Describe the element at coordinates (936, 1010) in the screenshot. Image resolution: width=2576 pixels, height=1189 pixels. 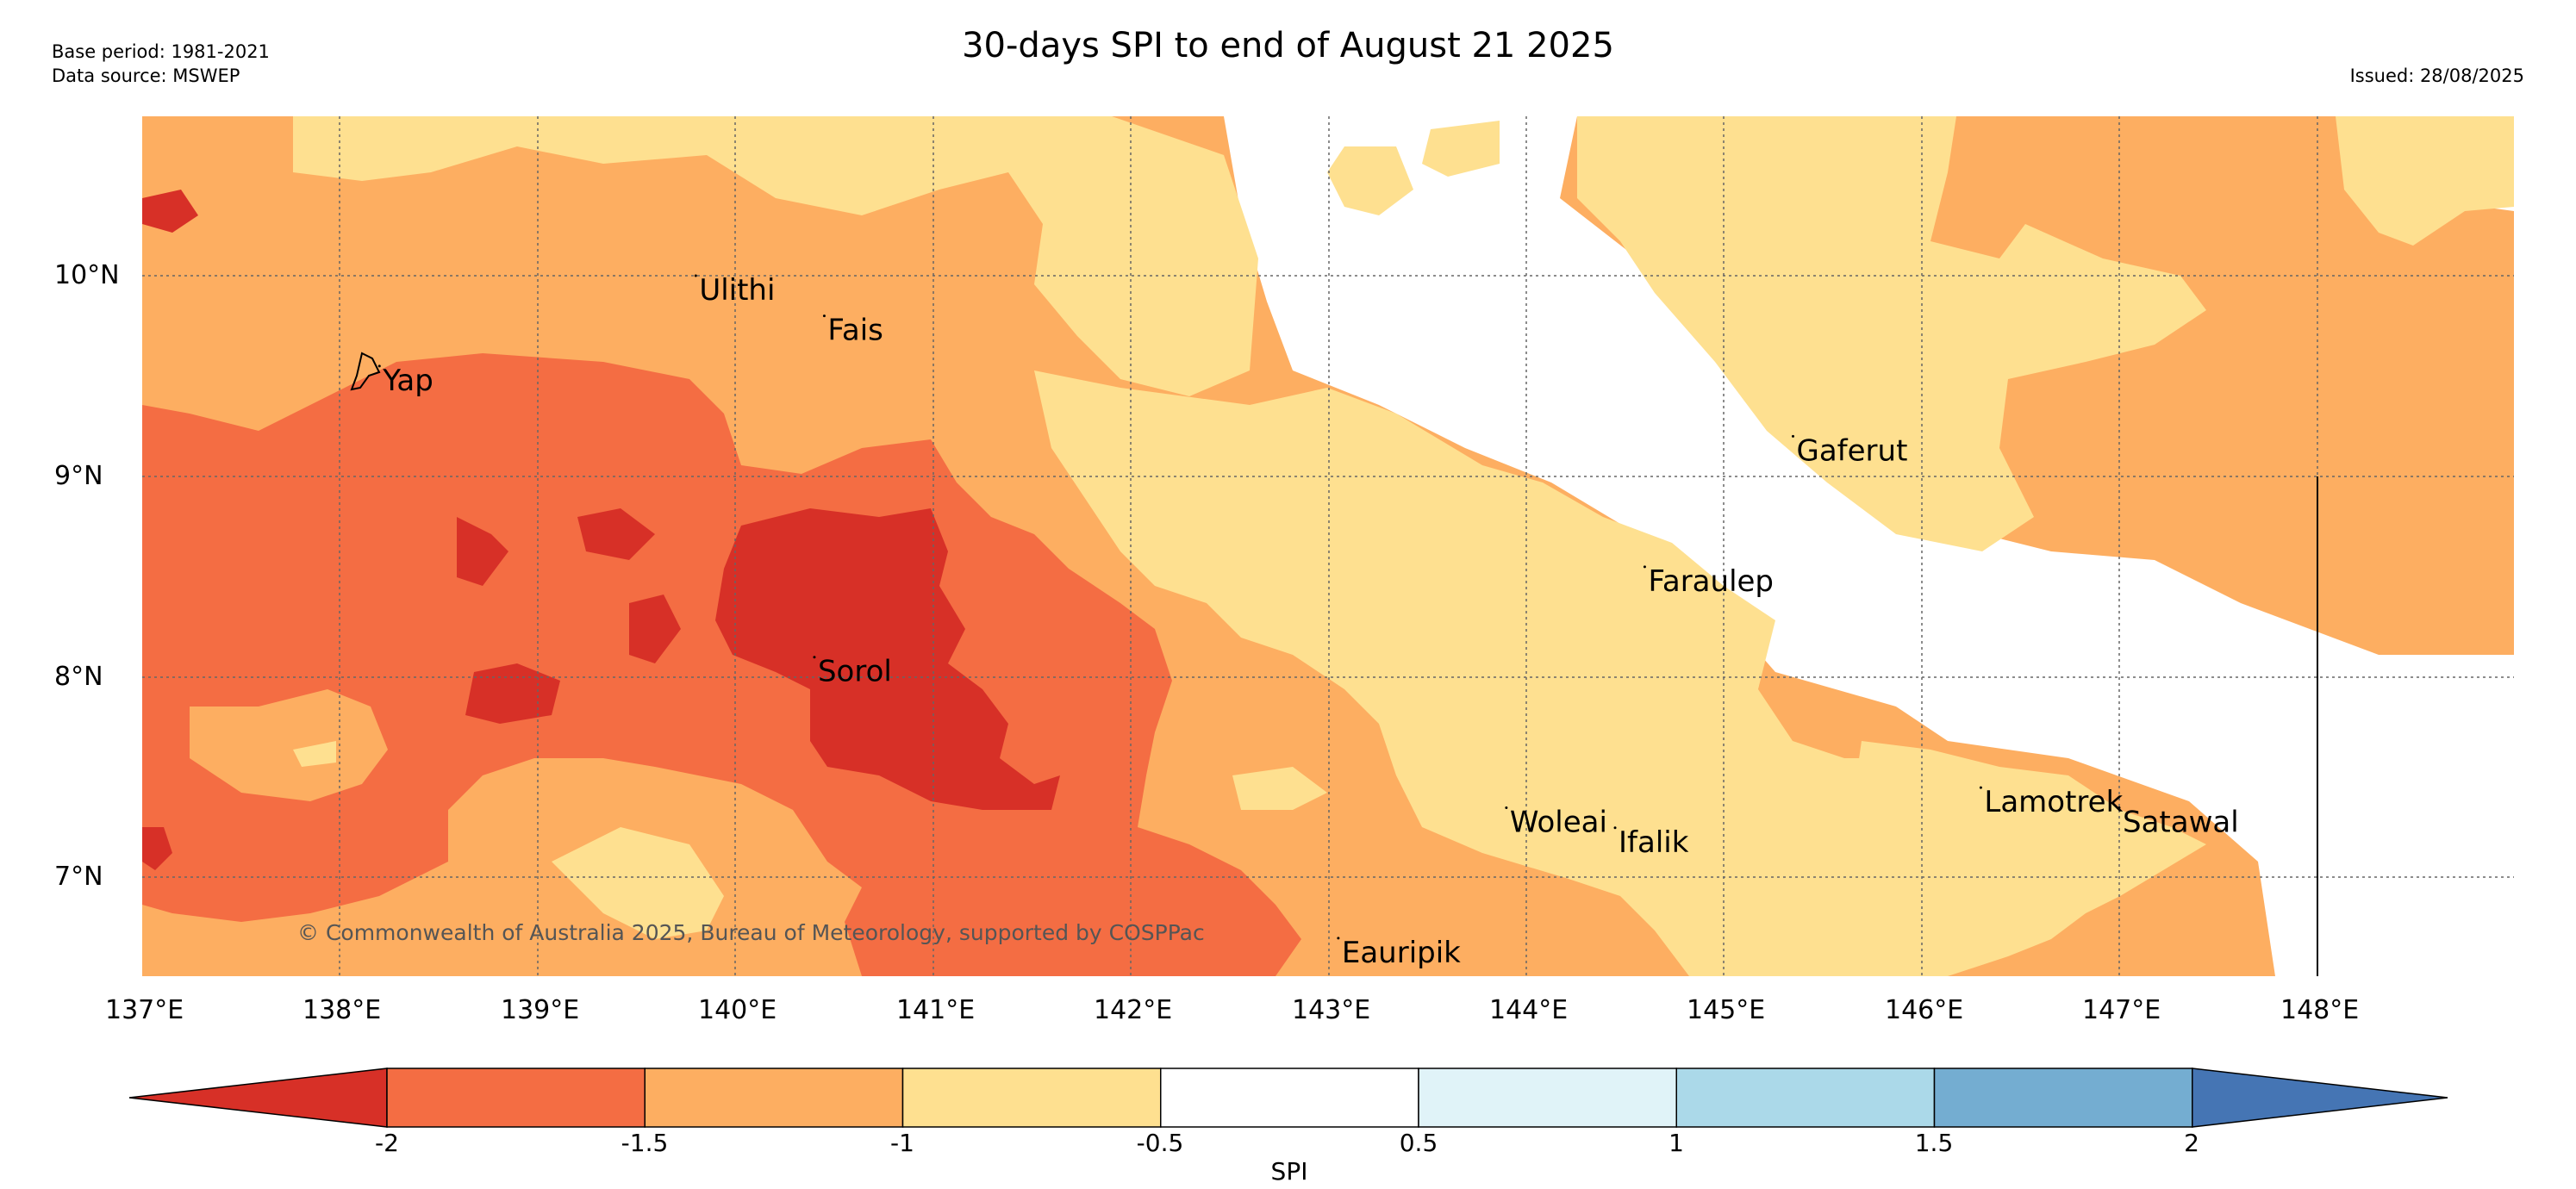
I see `x-tick-label: 141°E` at that location.